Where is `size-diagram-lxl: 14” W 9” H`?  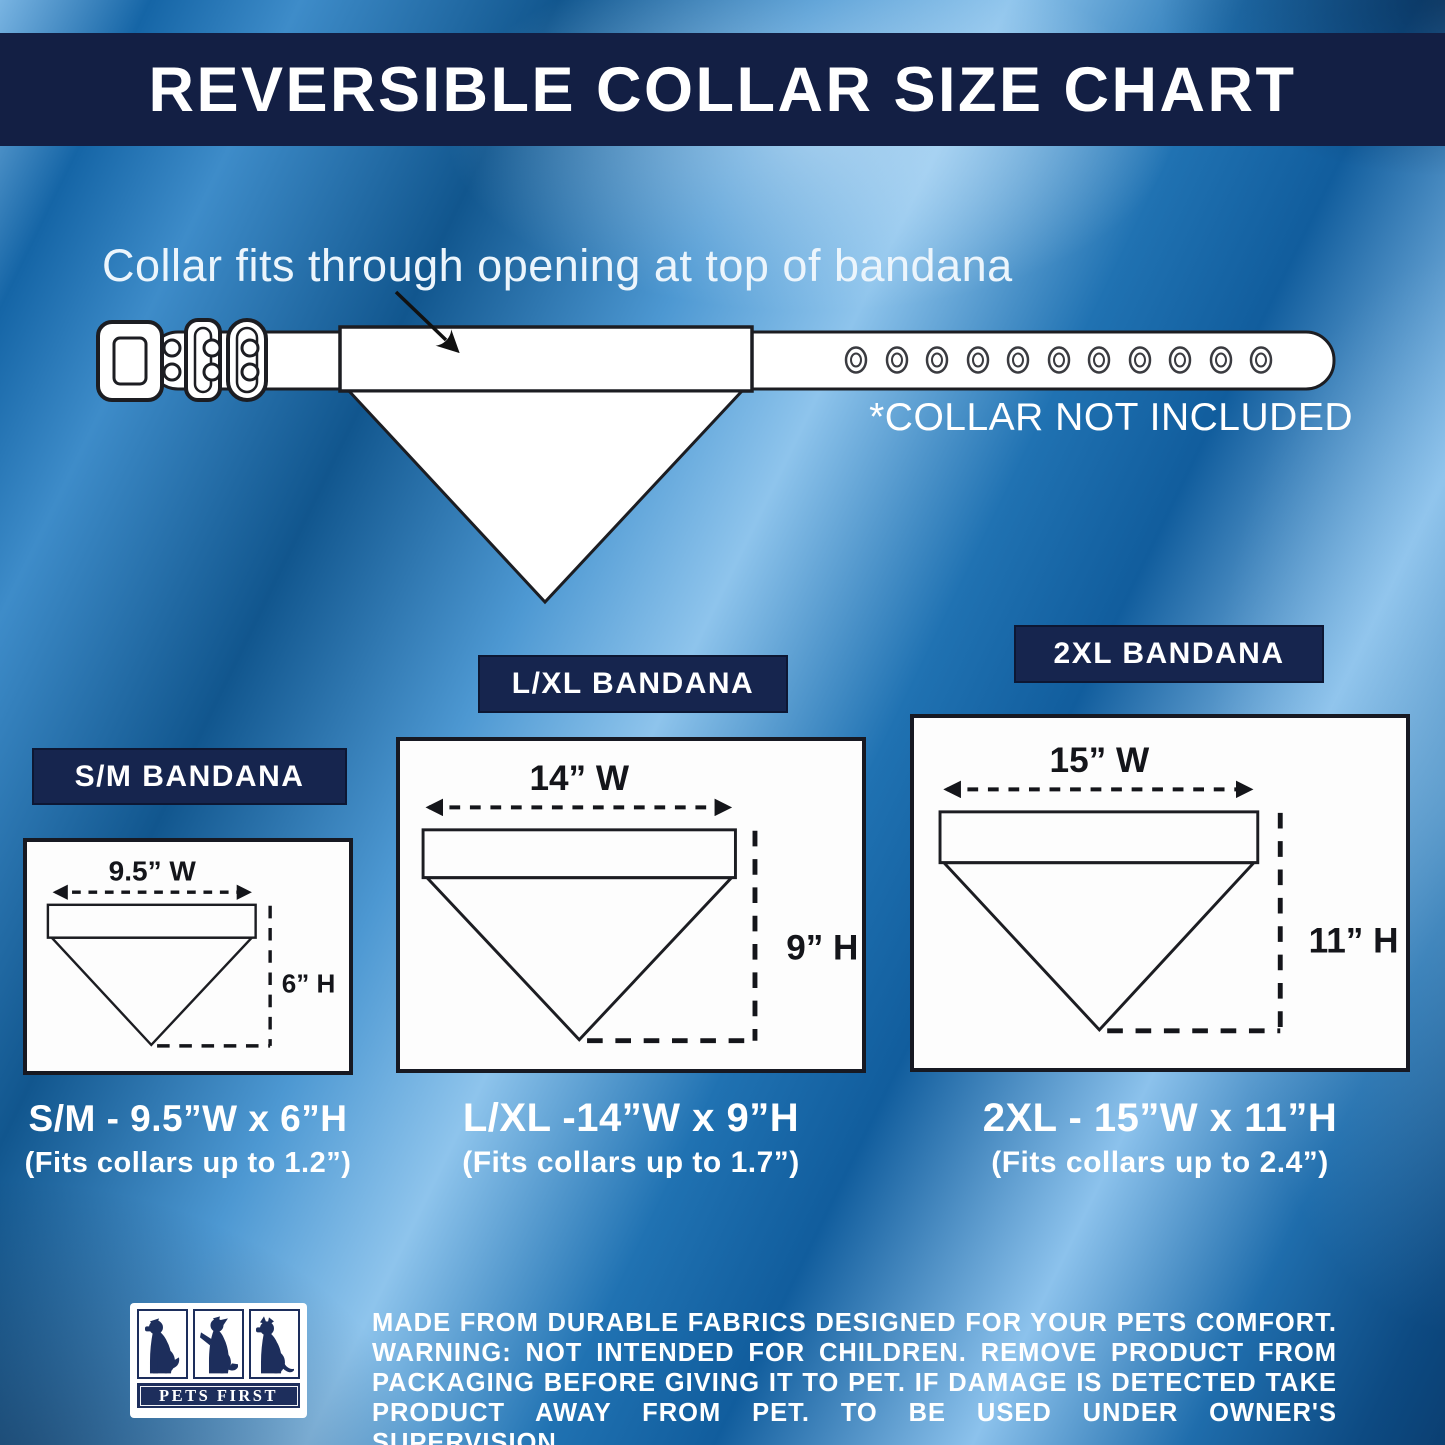 size-diagram-lxl: 14” W 9” H is located at coordinates (631, 905).